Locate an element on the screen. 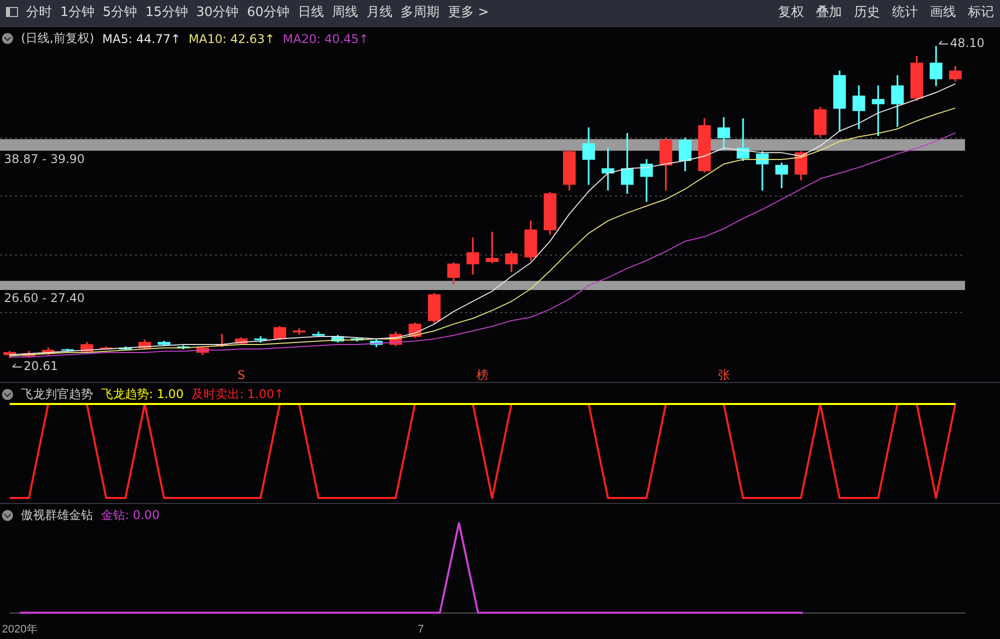  text: 叠加 is located at coordinates (829, 12).